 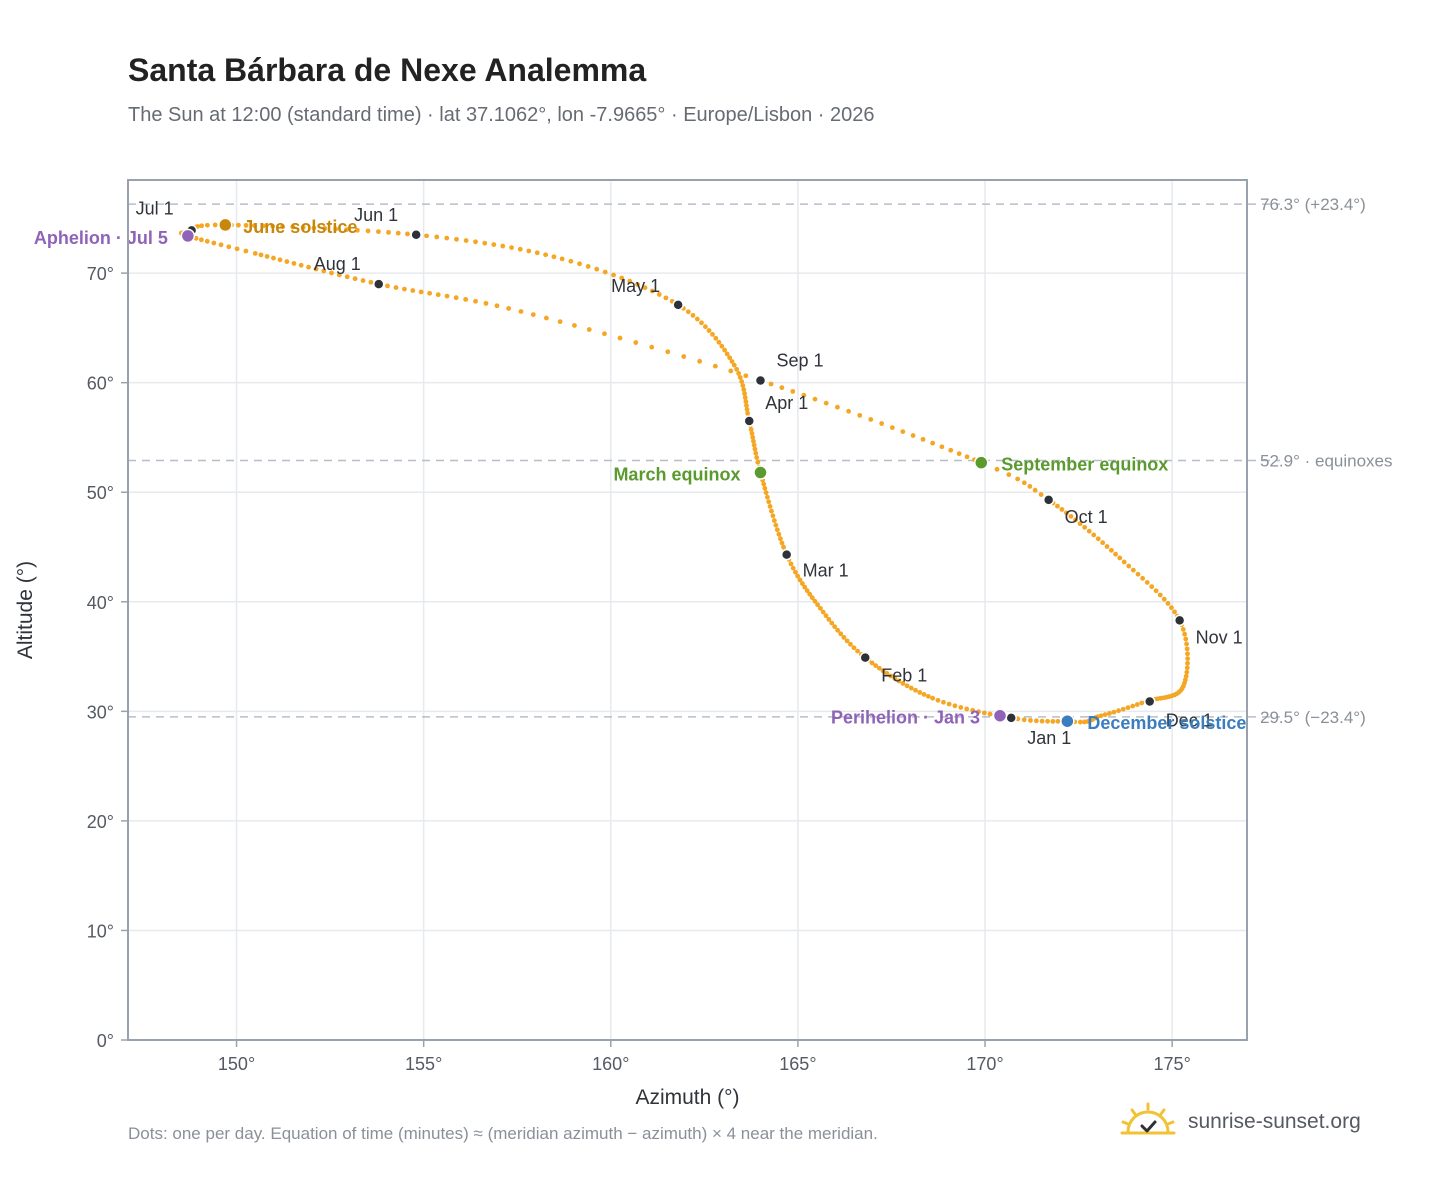 What do you see at coordinates (676, 475) in the screenshot?
I see `event-label: March equinox` at bounding box center [676, 475].